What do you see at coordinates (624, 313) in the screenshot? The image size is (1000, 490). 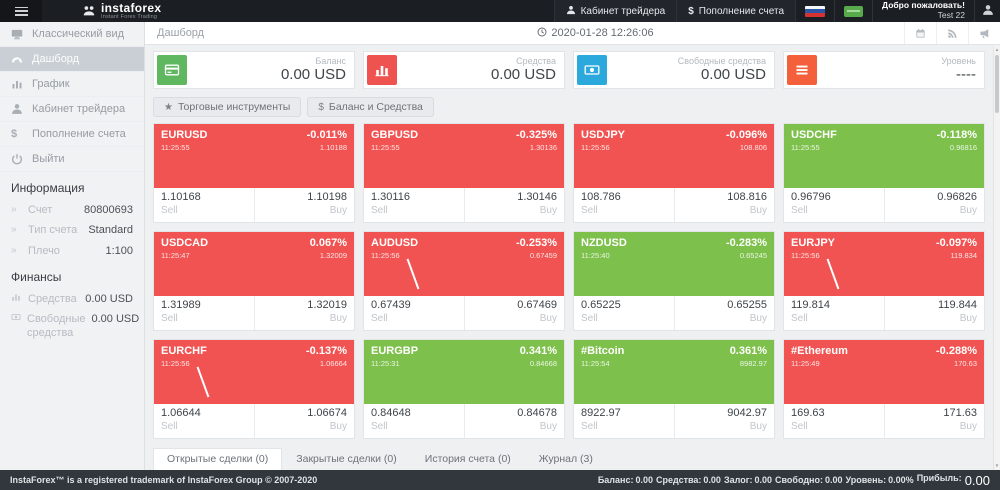 I see `sell-button: 0.65225 Sell` at bounding box center [624, 313].